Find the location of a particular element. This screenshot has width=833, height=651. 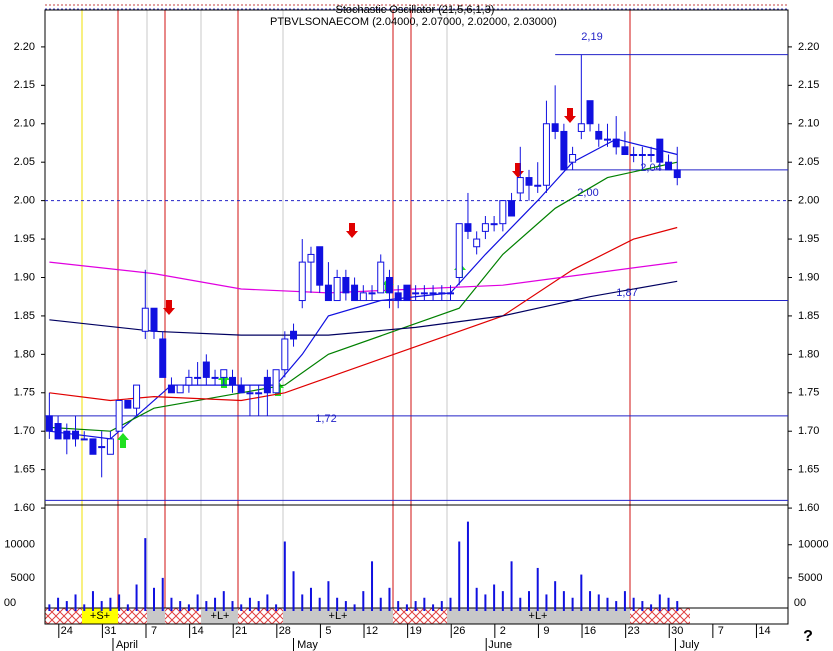

y-tick-label: 2.00 is located at coordinates (808, 201).